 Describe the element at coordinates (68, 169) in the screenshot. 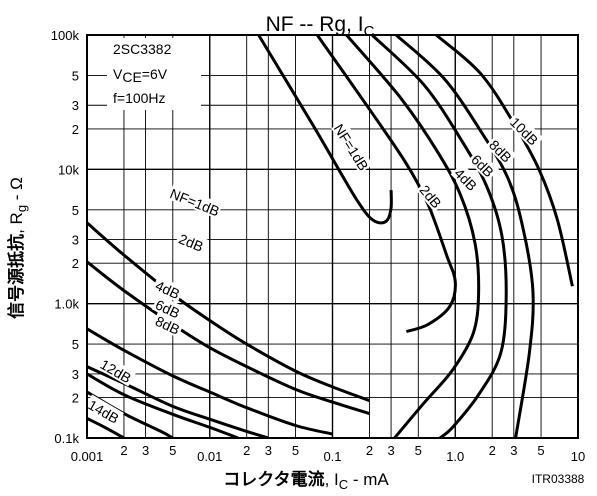

I see `y-tick-label: 10k` at that location.